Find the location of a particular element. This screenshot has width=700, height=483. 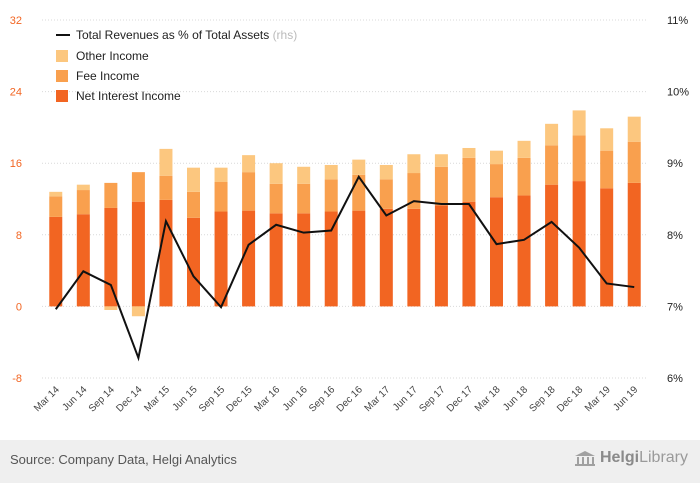

x-tick-label: Mar 17 is located at coordinates (378, 399).